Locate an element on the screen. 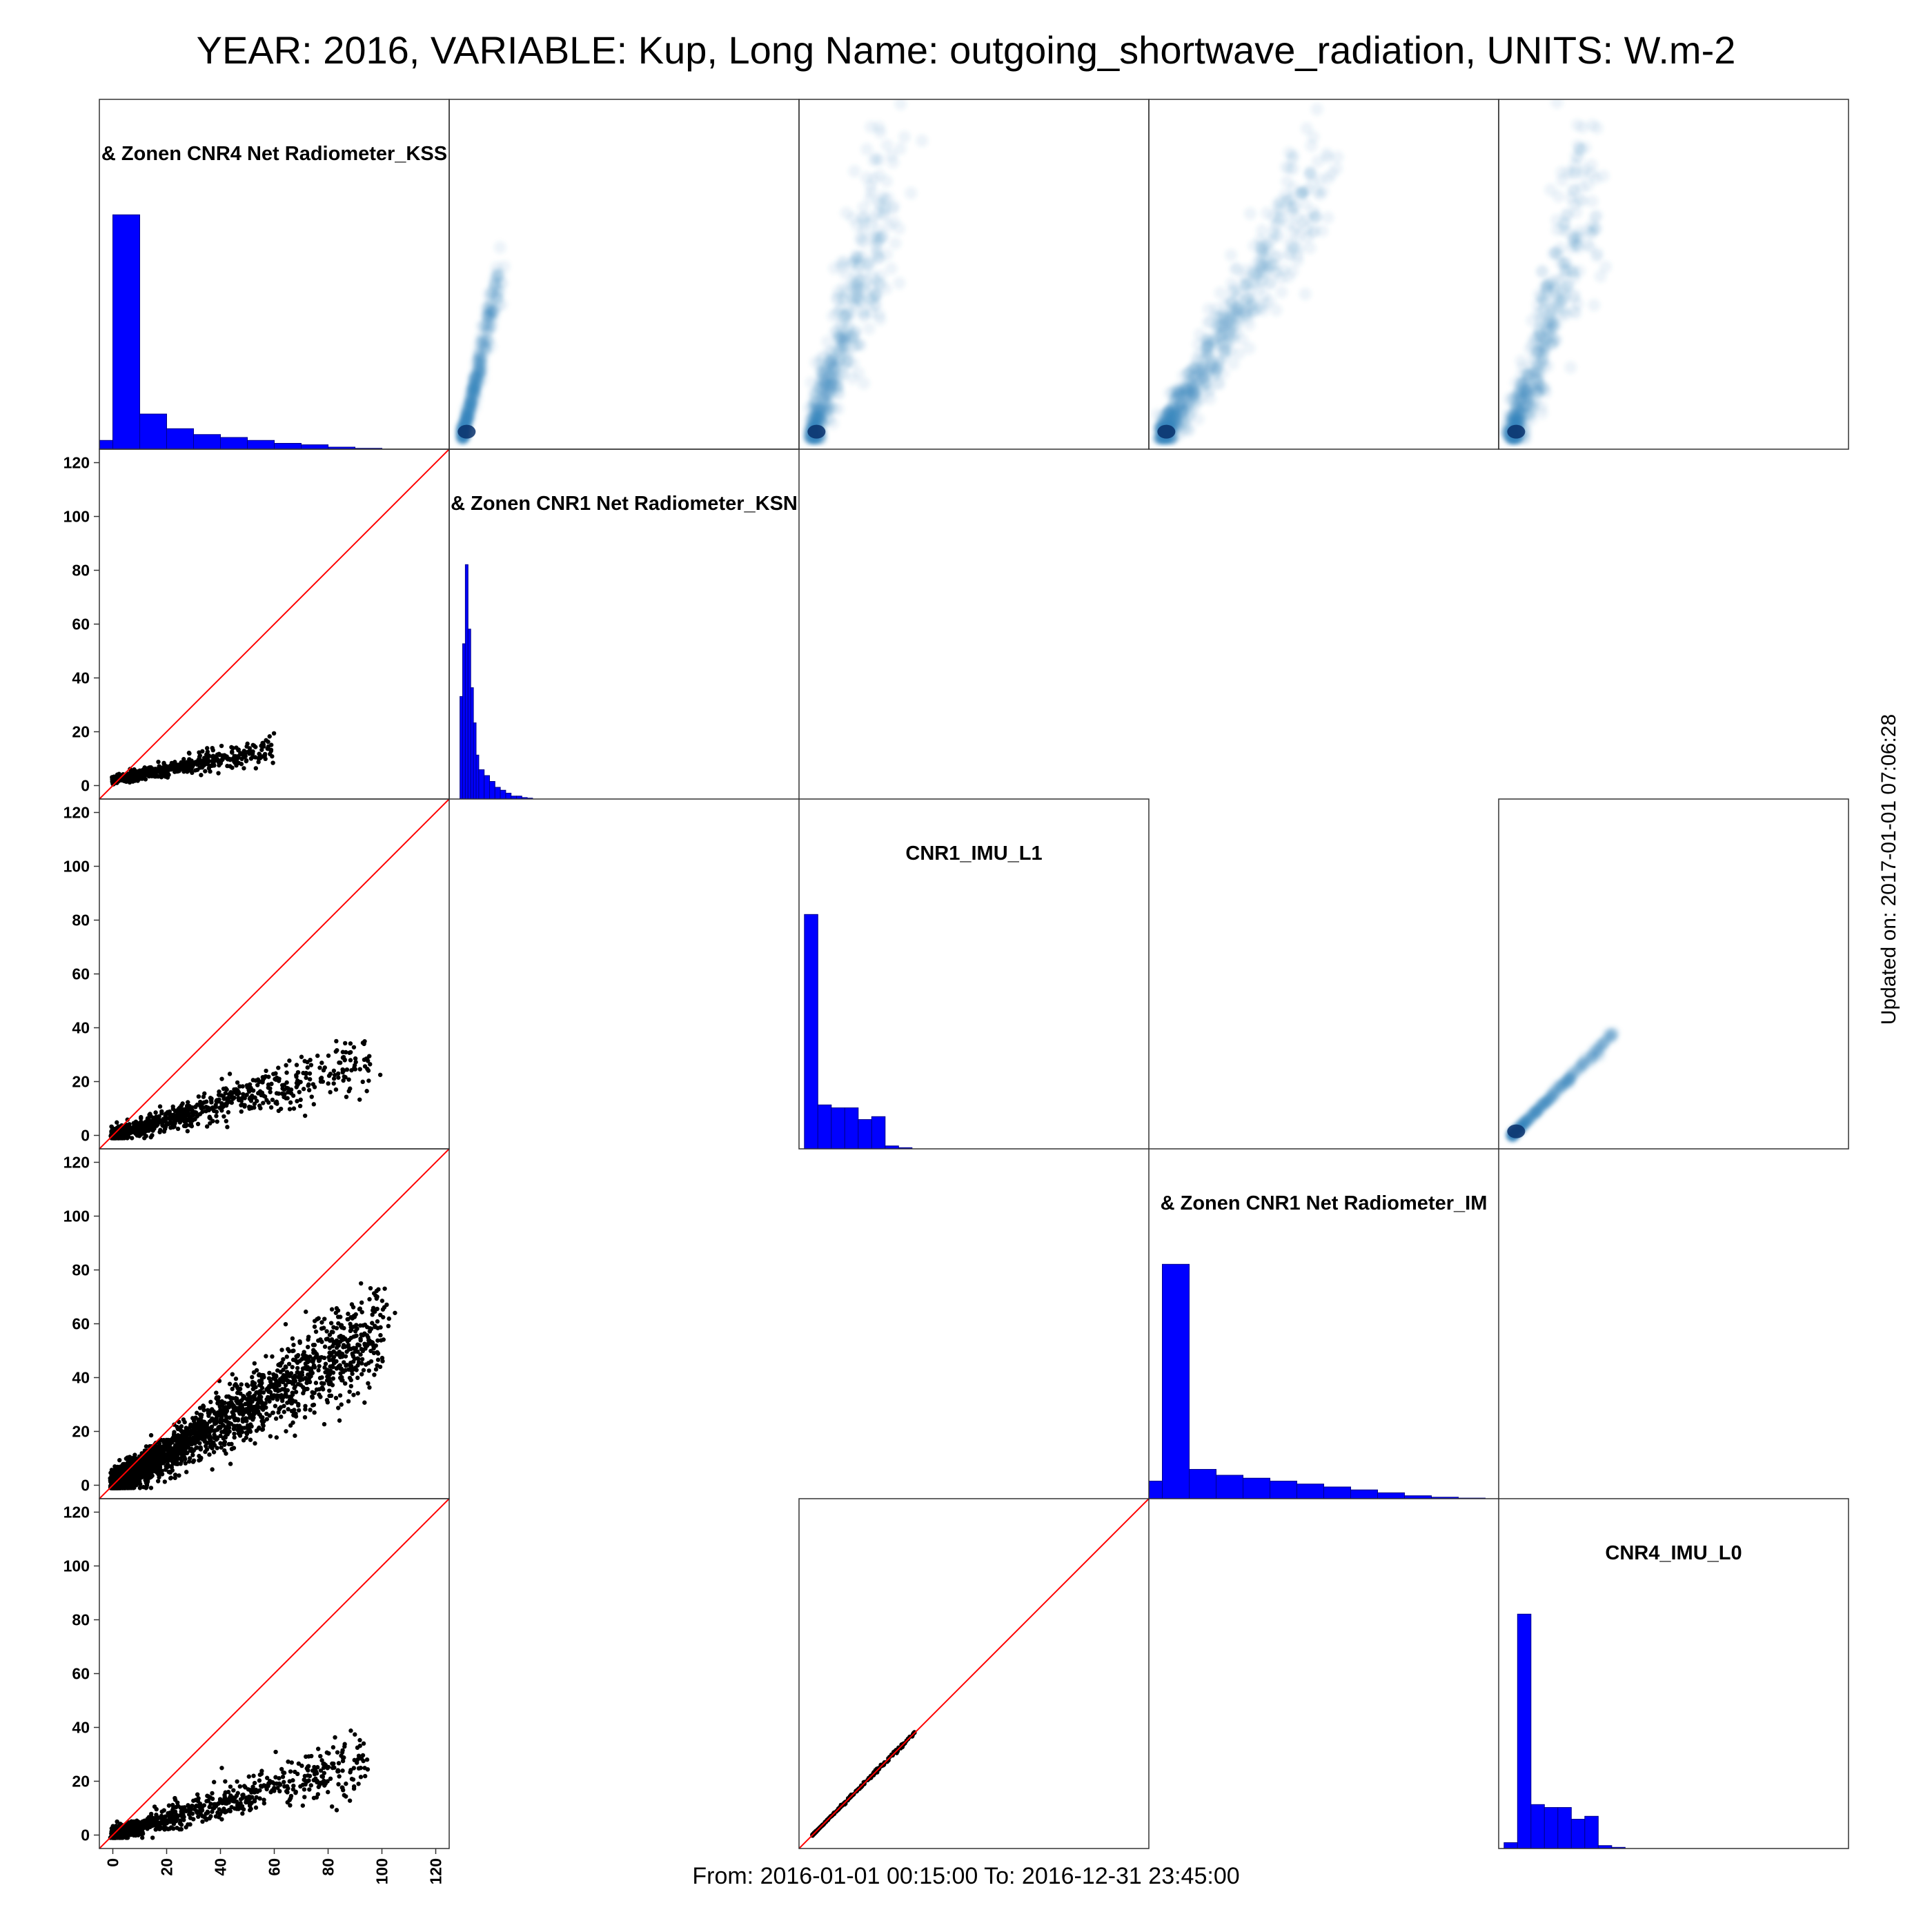 The image size is (1932, 1932). variable-title-5: CNR4_IMU_L0 is located at coordinates (1673, 1553).